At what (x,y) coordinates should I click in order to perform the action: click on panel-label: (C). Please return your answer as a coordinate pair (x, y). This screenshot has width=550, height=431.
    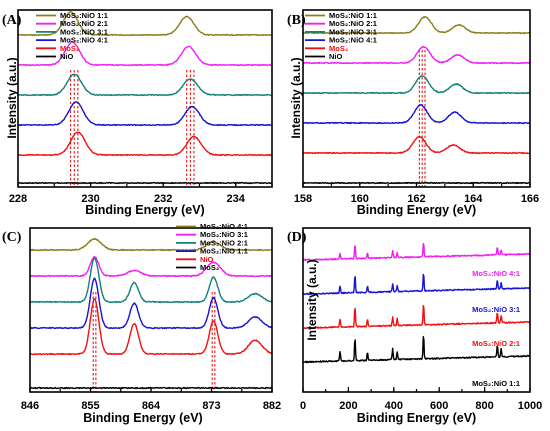
    Looking at the image, I should click on (12, 237).